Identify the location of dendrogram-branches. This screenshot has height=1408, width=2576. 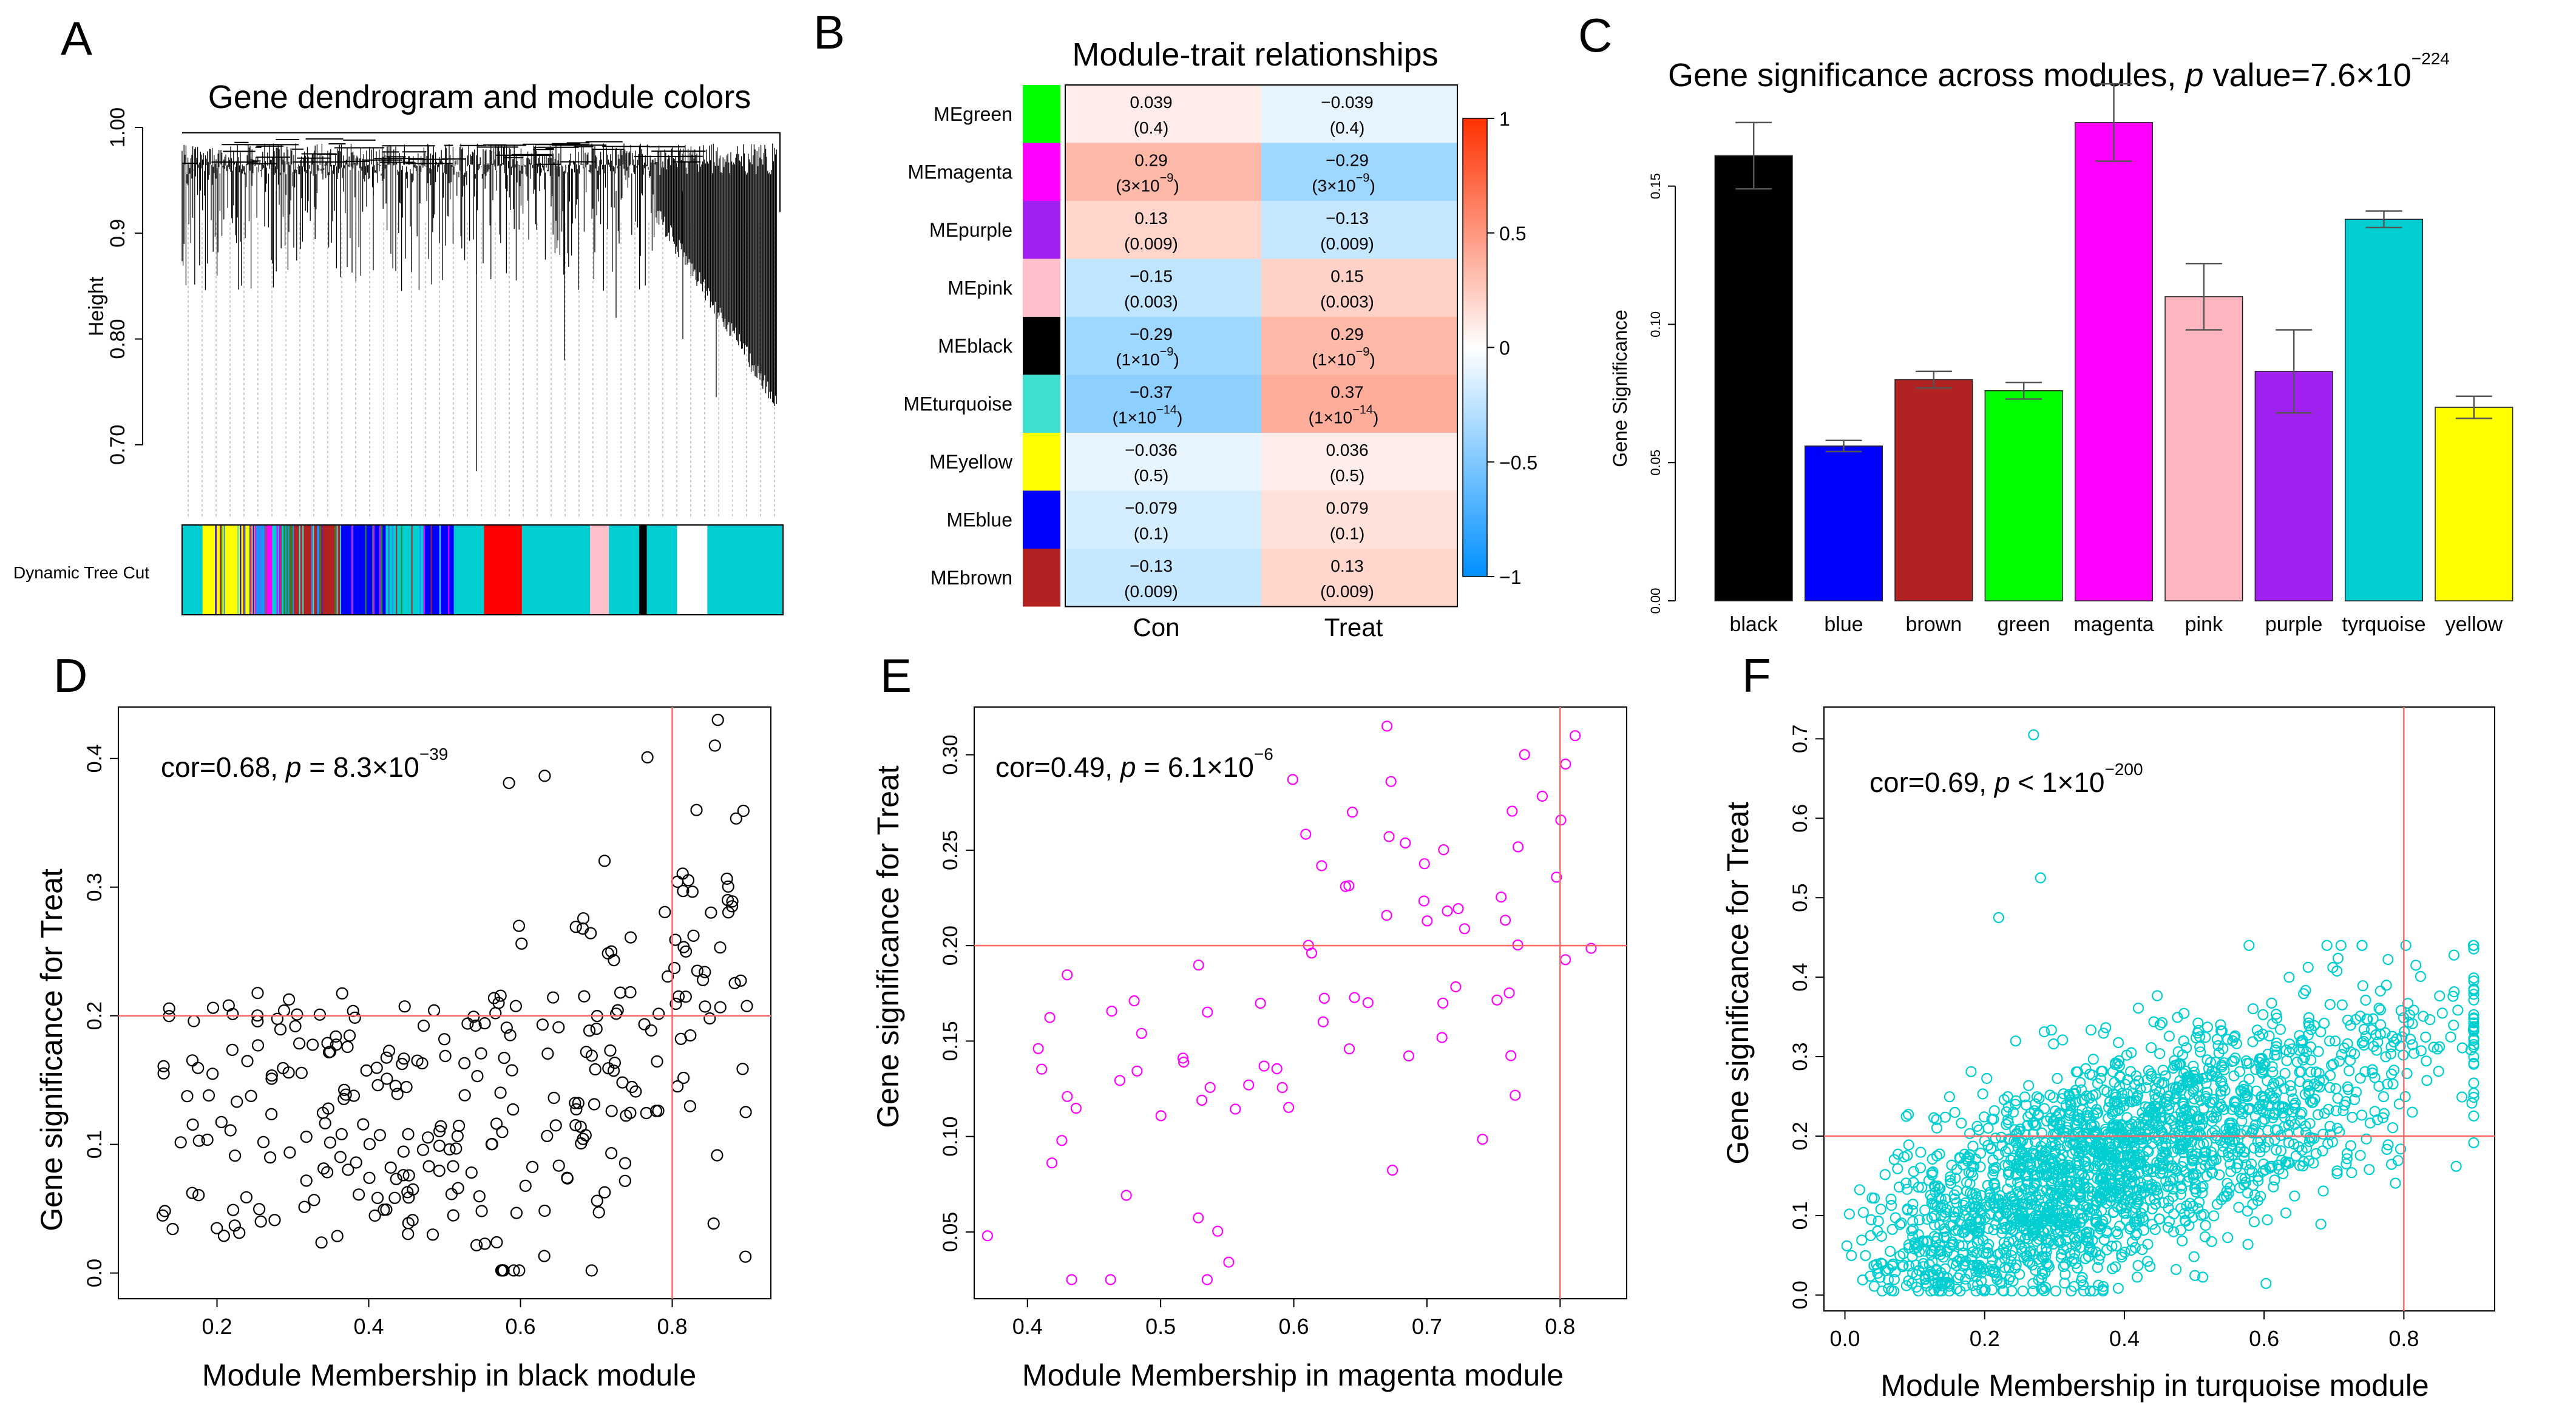
(479, 307).